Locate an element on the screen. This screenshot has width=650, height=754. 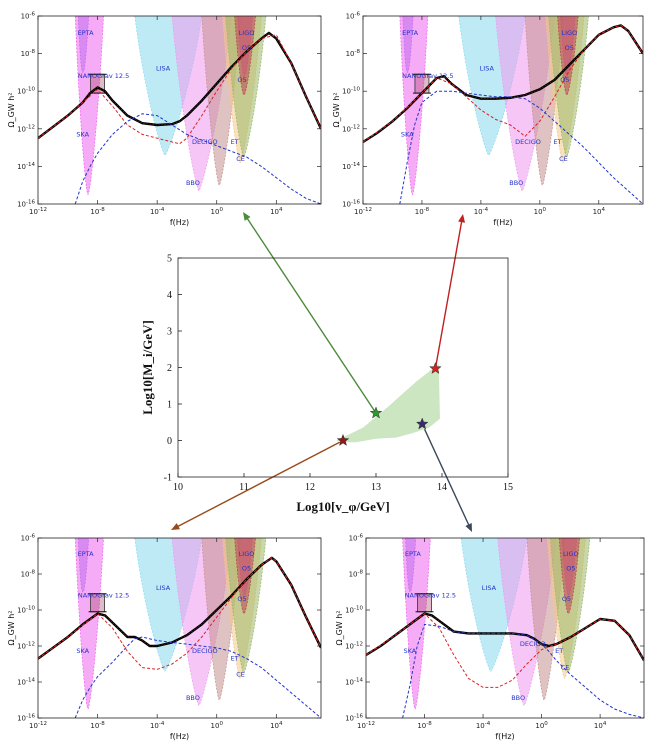
x-axis-label: Log10[v_φ/GeV] is located at coordinates (342, 506).